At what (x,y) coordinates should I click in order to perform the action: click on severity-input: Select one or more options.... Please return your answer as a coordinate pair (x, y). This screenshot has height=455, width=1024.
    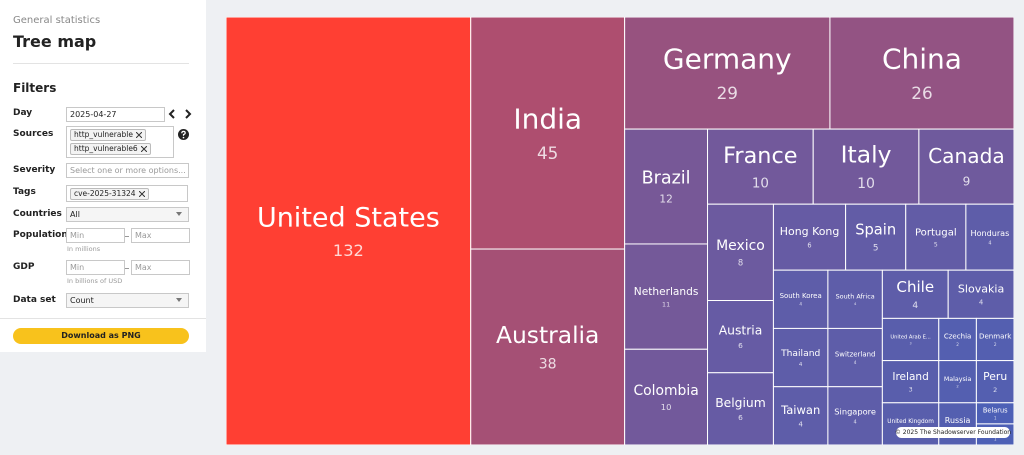
    Looking at the image, I should click on (127, 170).